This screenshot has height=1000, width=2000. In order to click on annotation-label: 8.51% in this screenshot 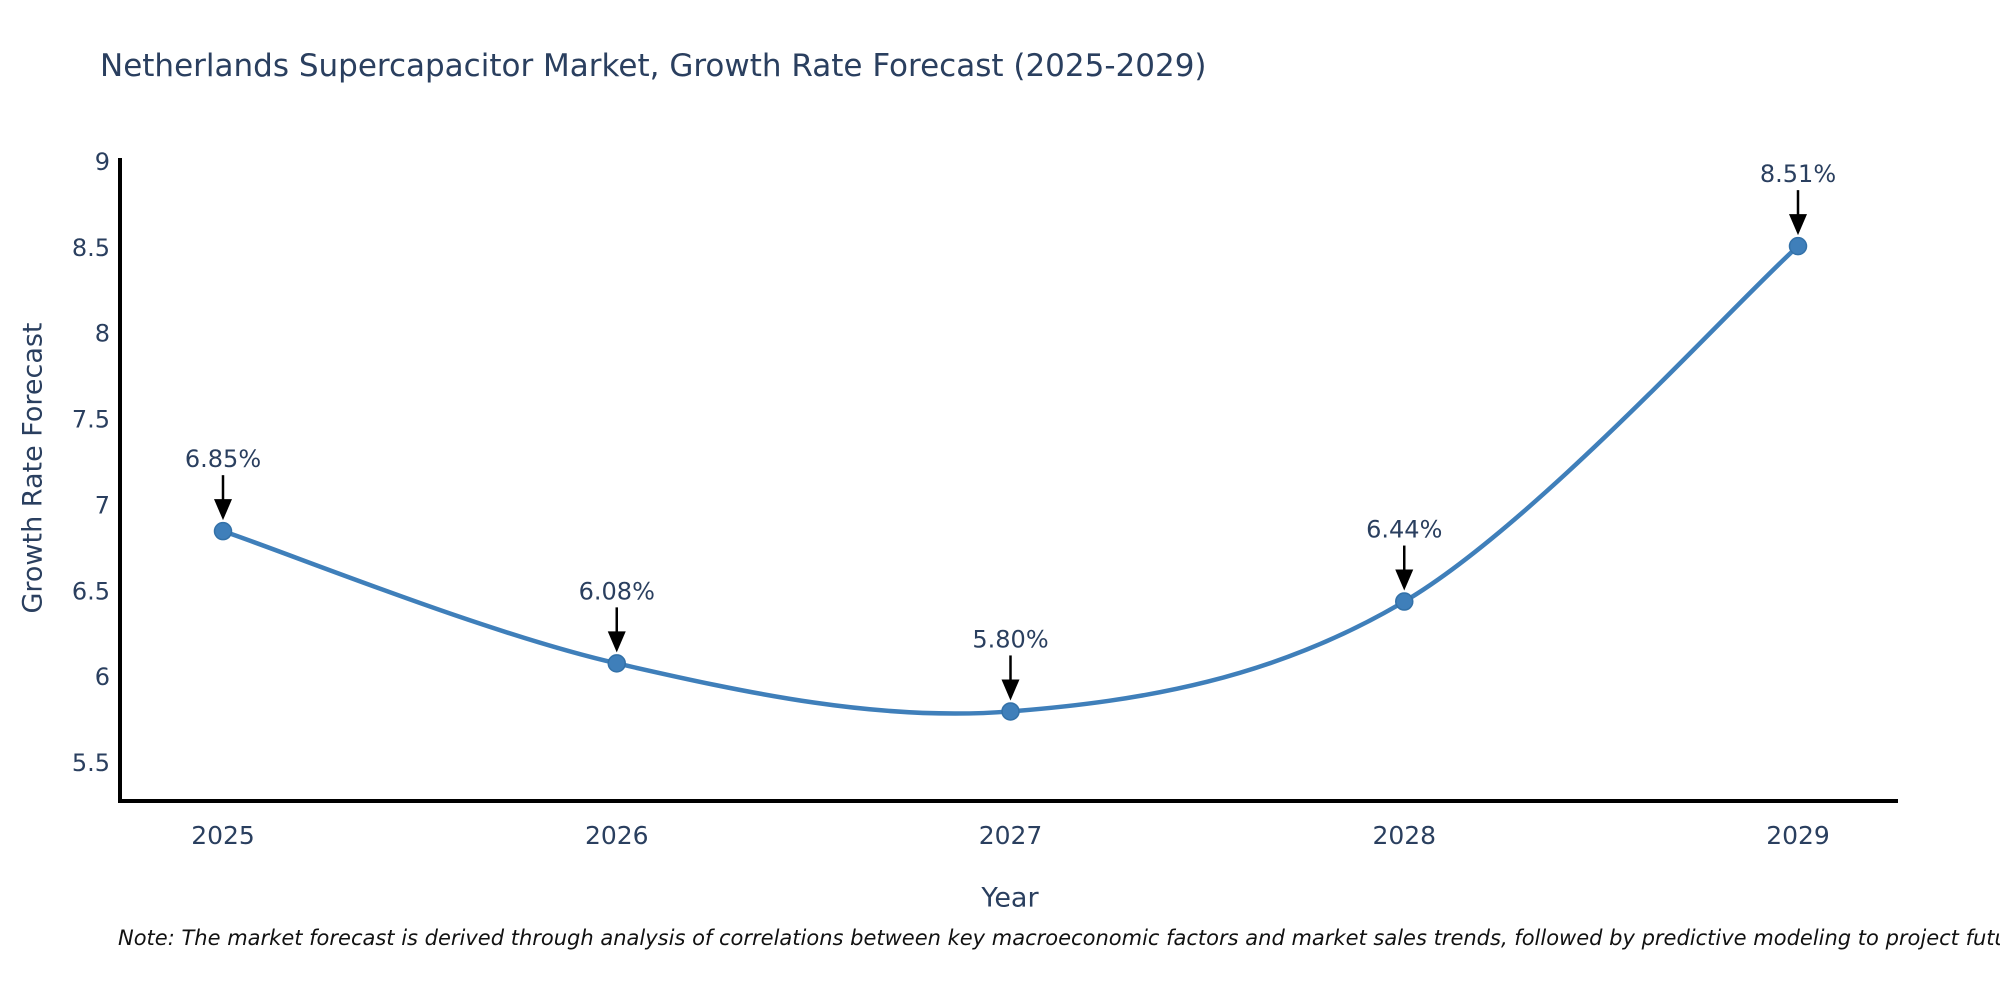, I will do `click(1798, 174)`.